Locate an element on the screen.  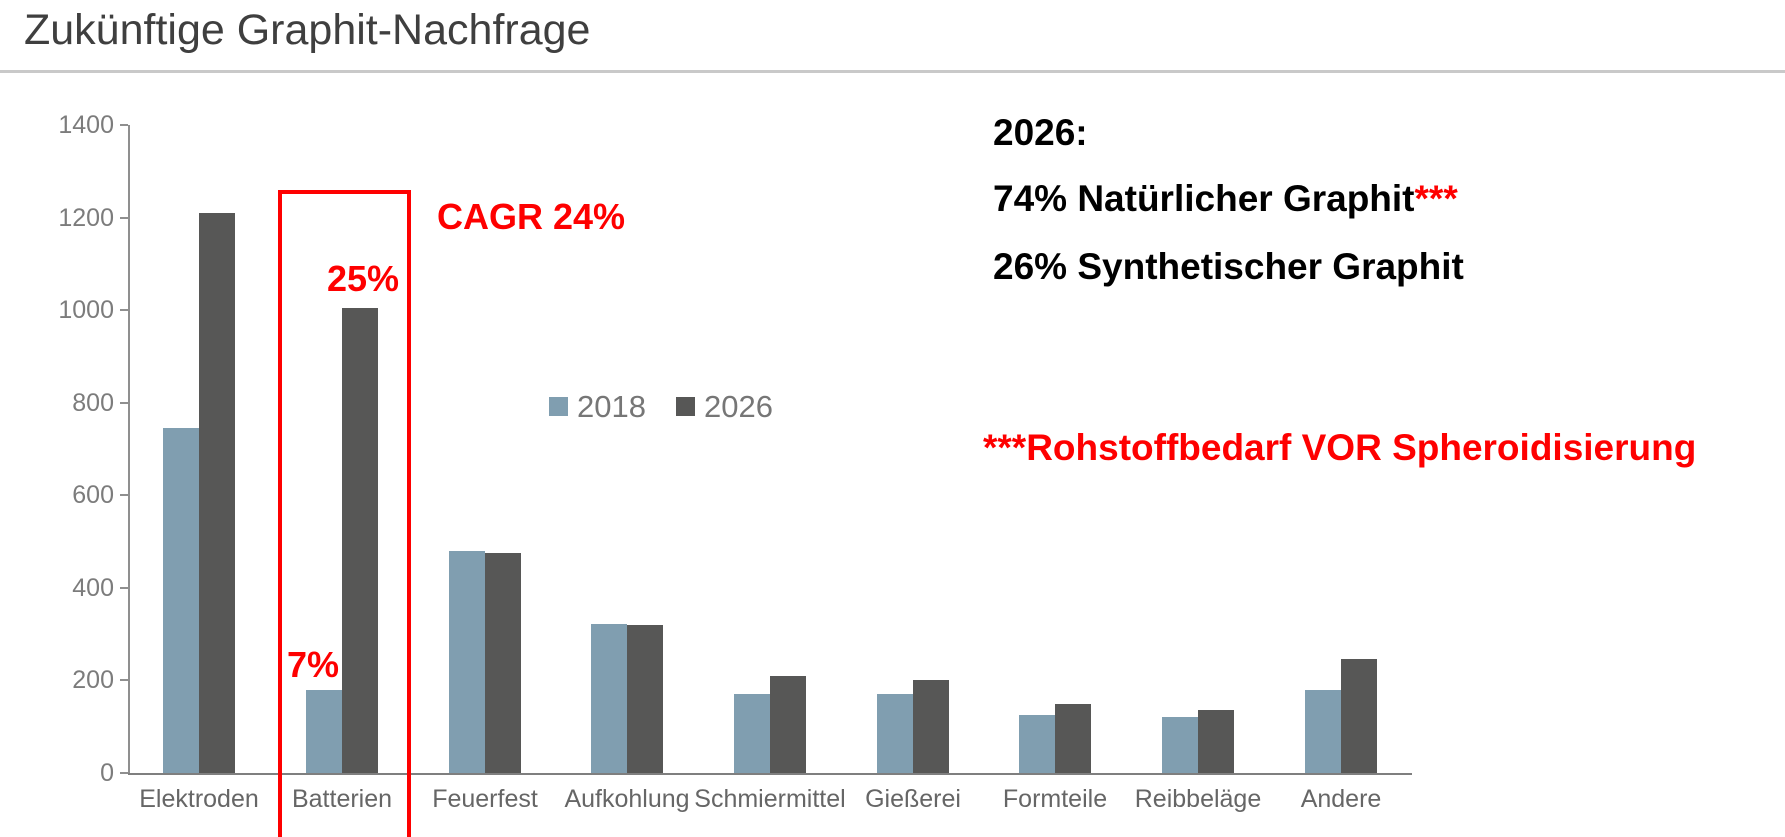
legend-swatch-2018 is located at coordinates (558, 406).